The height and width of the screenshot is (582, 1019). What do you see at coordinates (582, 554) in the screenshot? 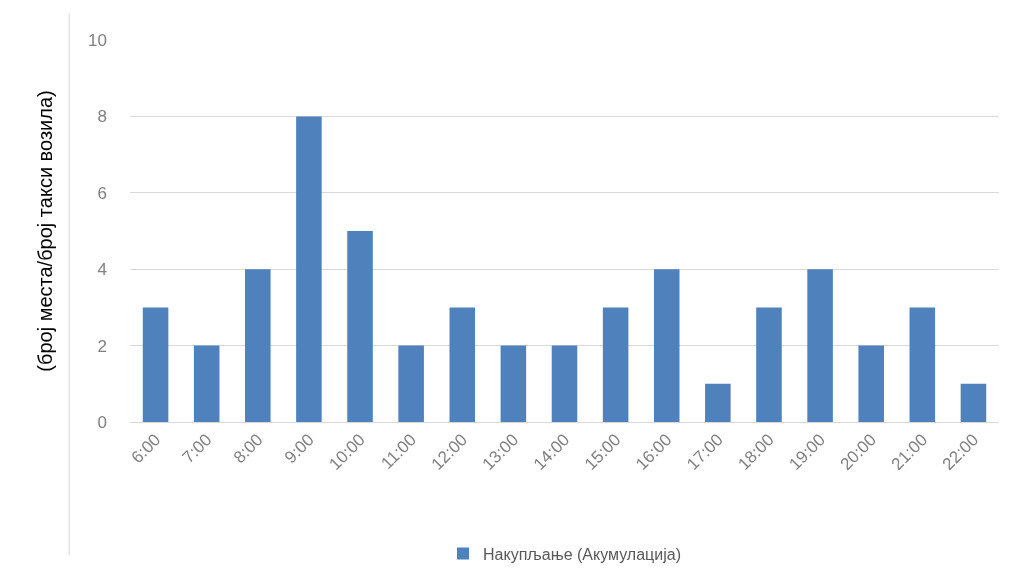
I see `legend-label: Накупљање (Акумулација)` at bounding box center [582, 554].